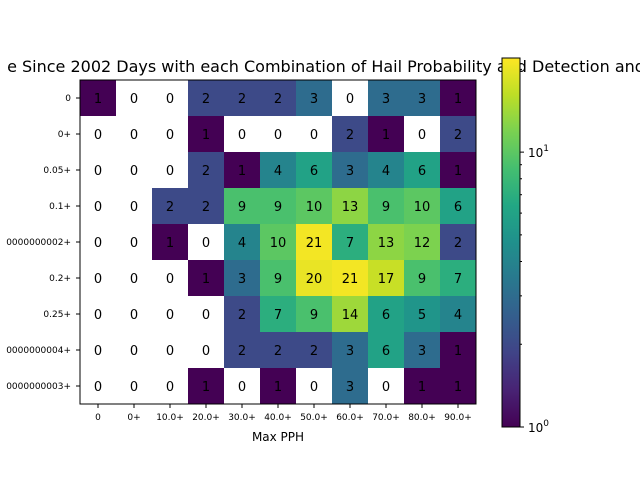 Image resolution: width=640 pixels, height=480 pixels. Describe the element at coordinates (314, 418) in the screenshot. I see `x-tick-label: 50.0+` at that location.